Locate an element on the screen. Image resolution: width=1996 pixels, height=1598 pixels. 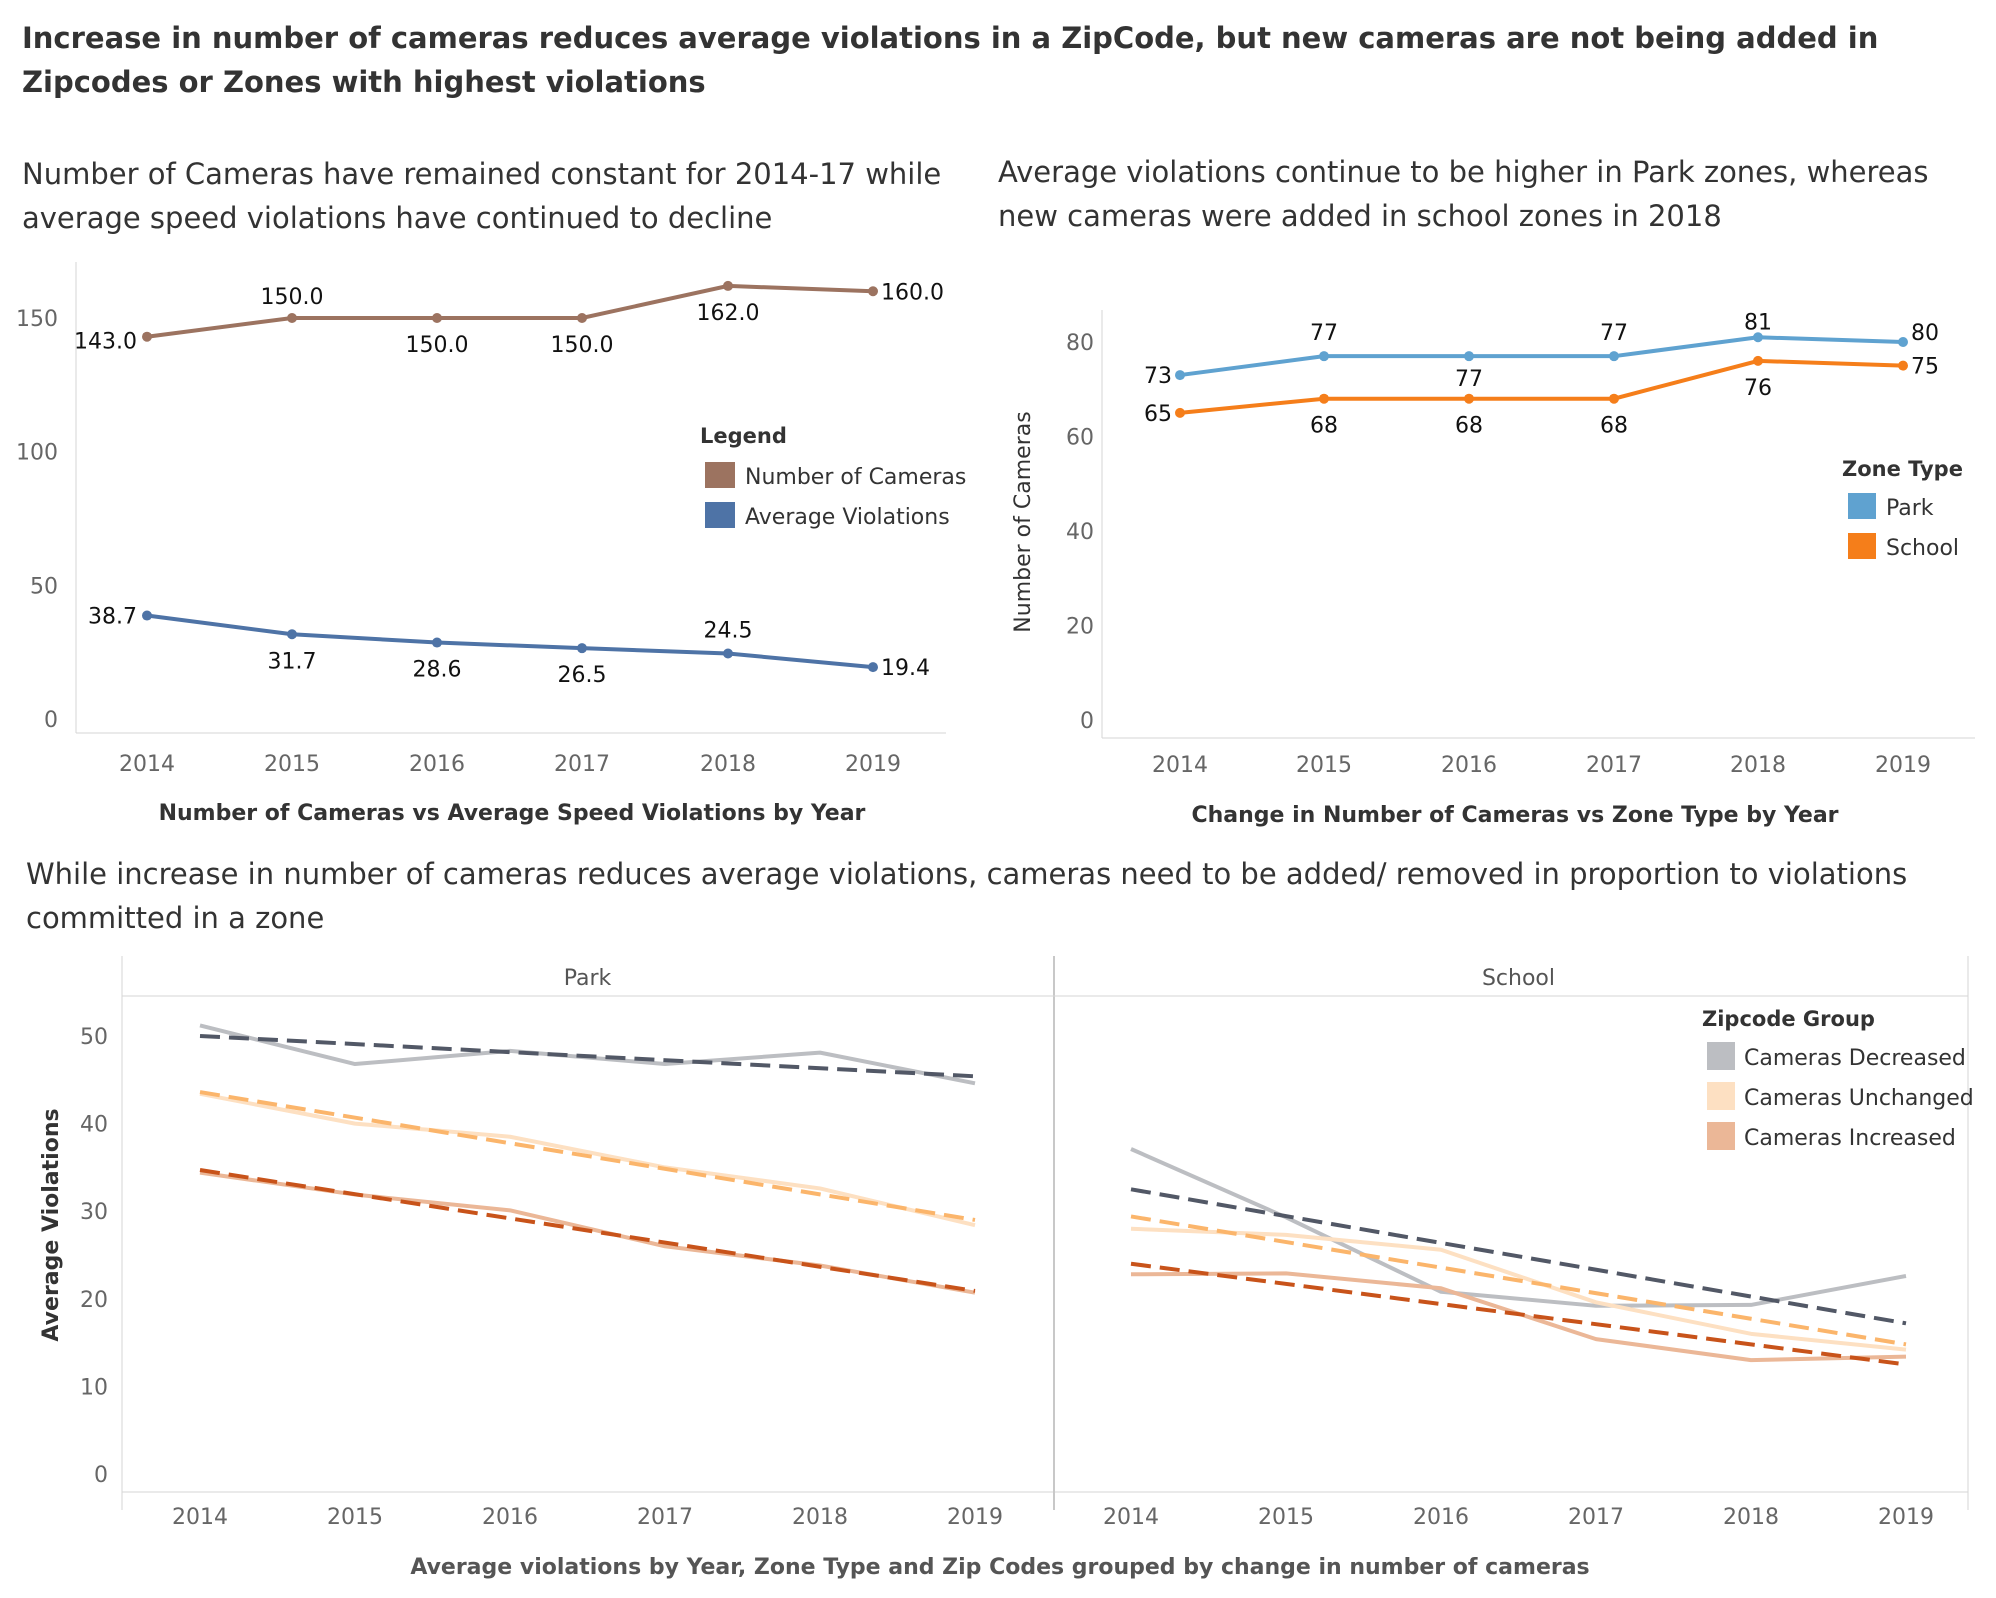
y-tick-label: 30 is located at coordinates (94, 1212).